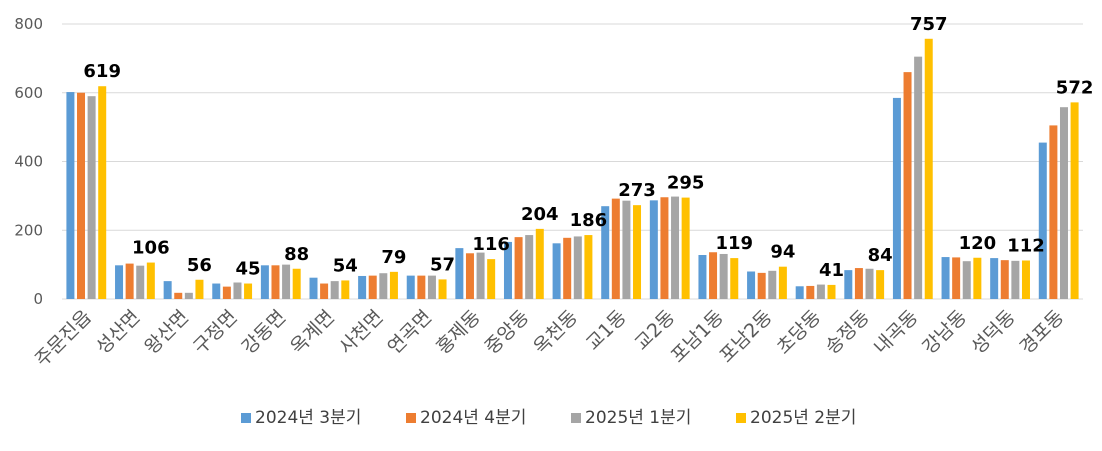 The image size is (1102, 451). I want to click on y-tick-label: 400, so click(28, 162).